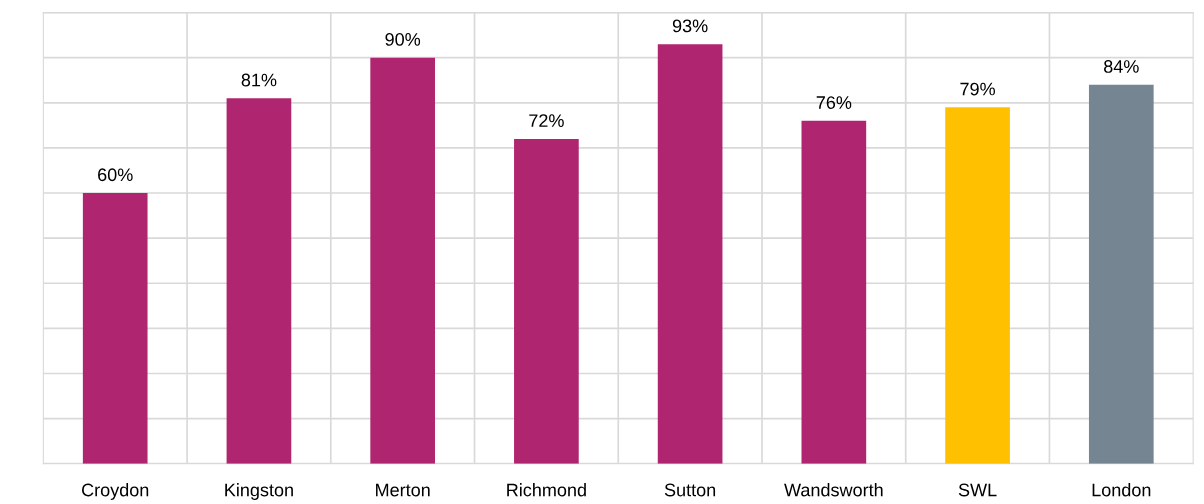  Describe the element at coordinates (546, 120) in the screenshot. I see `data-label: 72%` at that location.